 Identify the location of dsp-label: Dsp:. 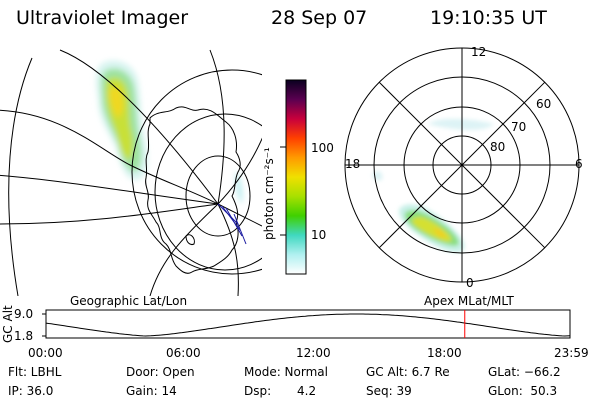
(258, 391).